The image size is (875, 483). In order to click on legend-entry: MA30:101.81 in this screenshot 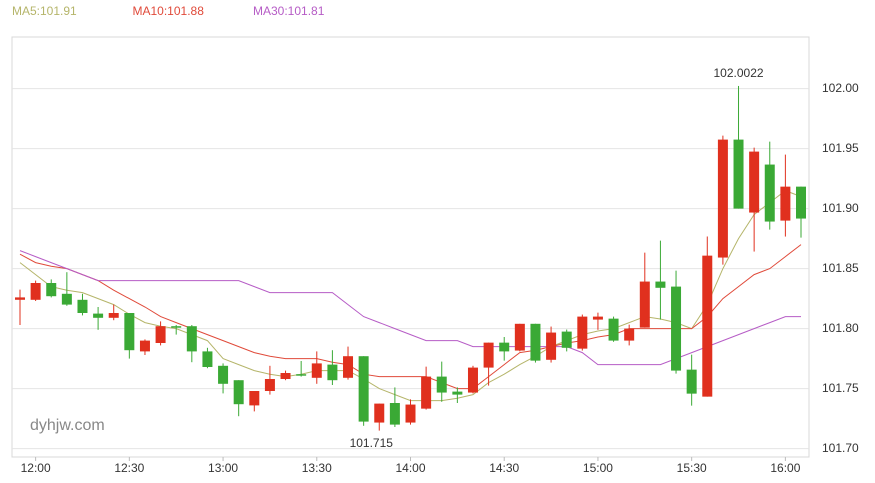, I will do `click(289, 11)`.